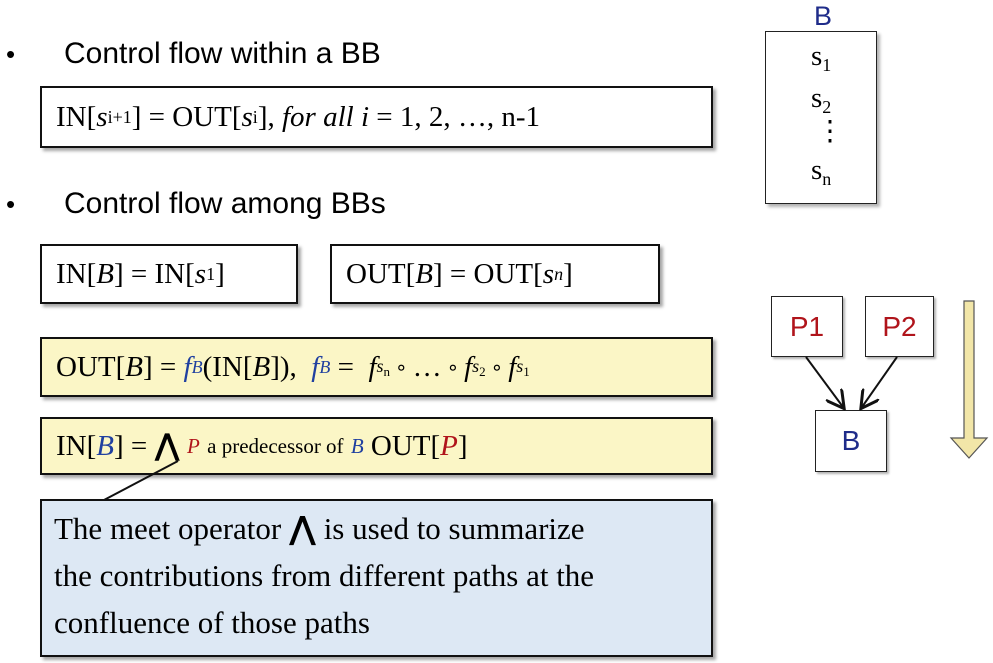  Describe the element at coordinates (212, 622) in the screenshot. I see `note-line-3: confluence of those paths` at that location.